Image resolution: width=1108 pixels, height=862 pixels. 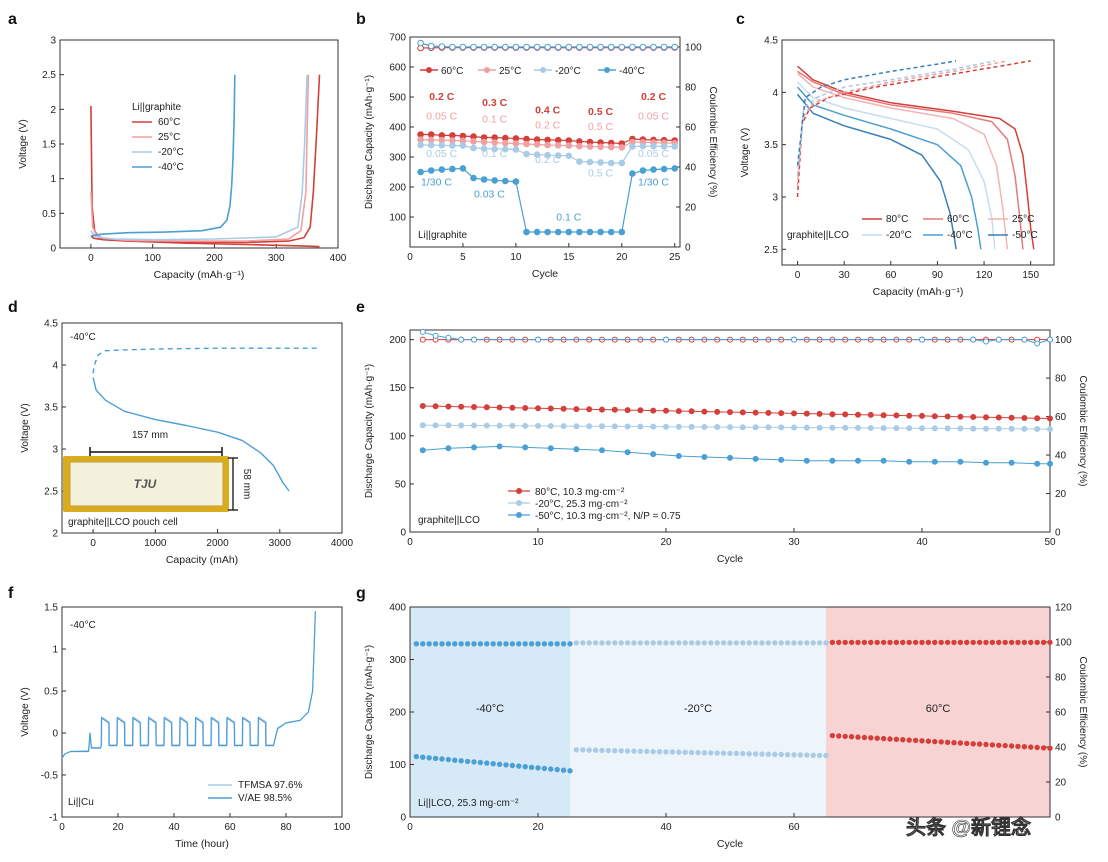 What do you see at coordinates (495, 103) in the screenshot?
I see `rate-label: 0.3 C` at bounding box center [495, 103].